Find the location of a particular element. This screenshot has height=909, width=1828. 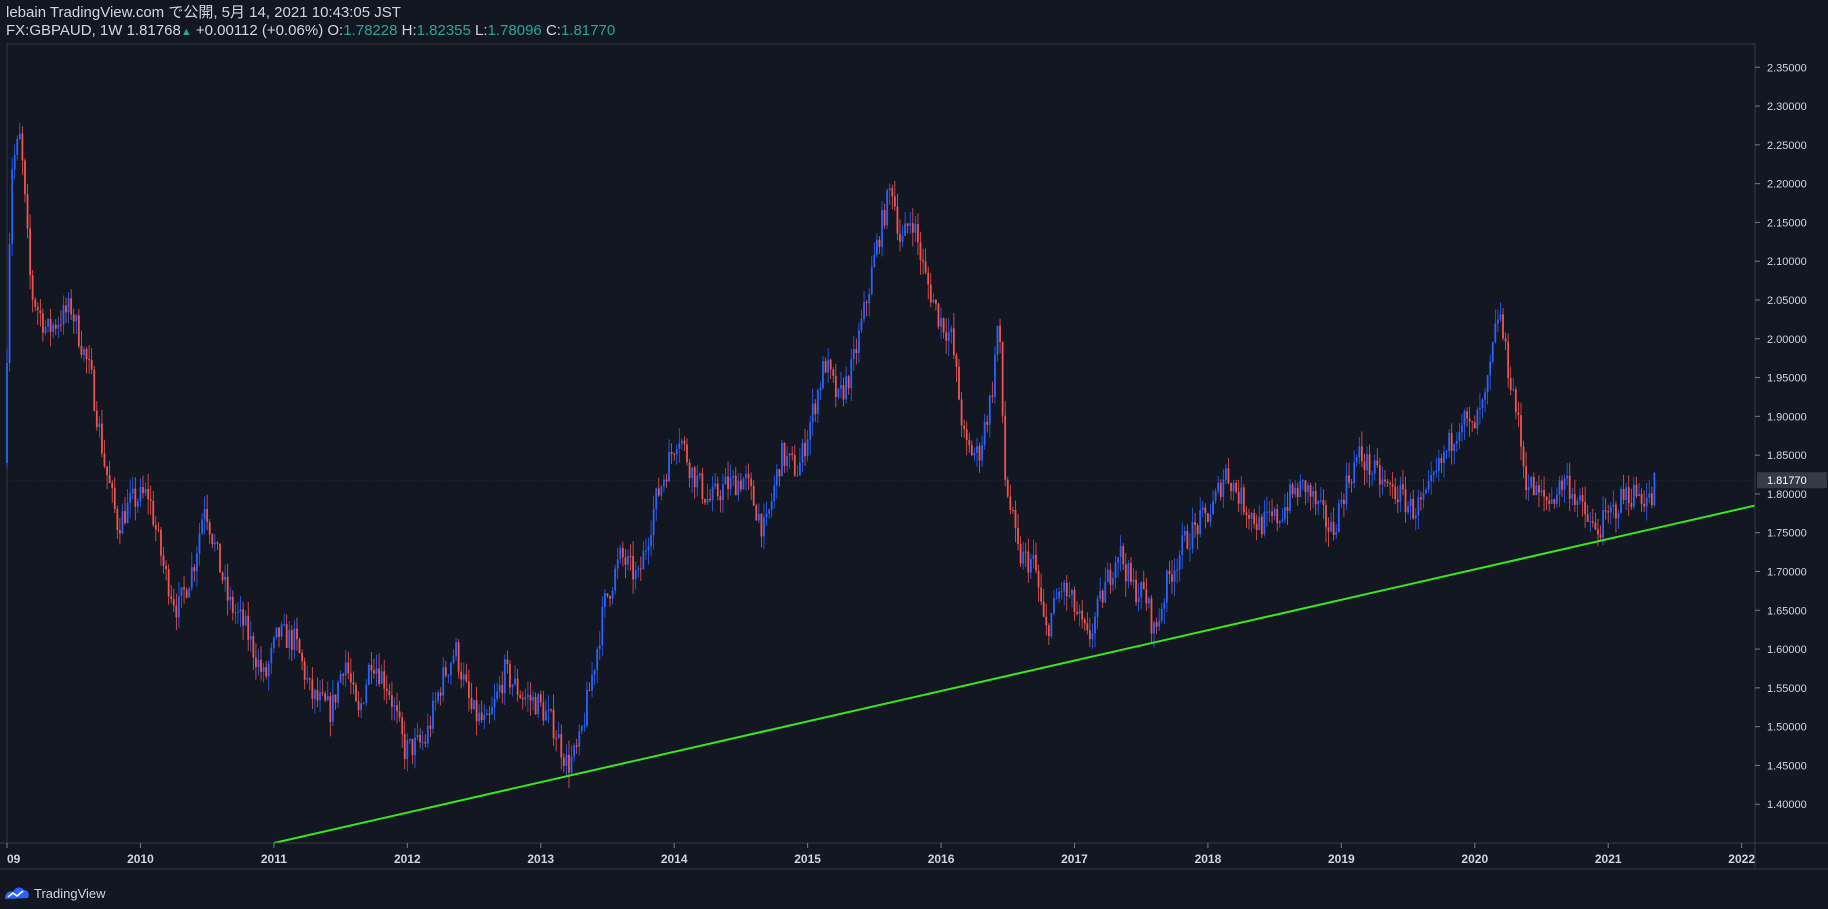

y-tick-label: 2.35000 is located at coordinates (1787, 68).